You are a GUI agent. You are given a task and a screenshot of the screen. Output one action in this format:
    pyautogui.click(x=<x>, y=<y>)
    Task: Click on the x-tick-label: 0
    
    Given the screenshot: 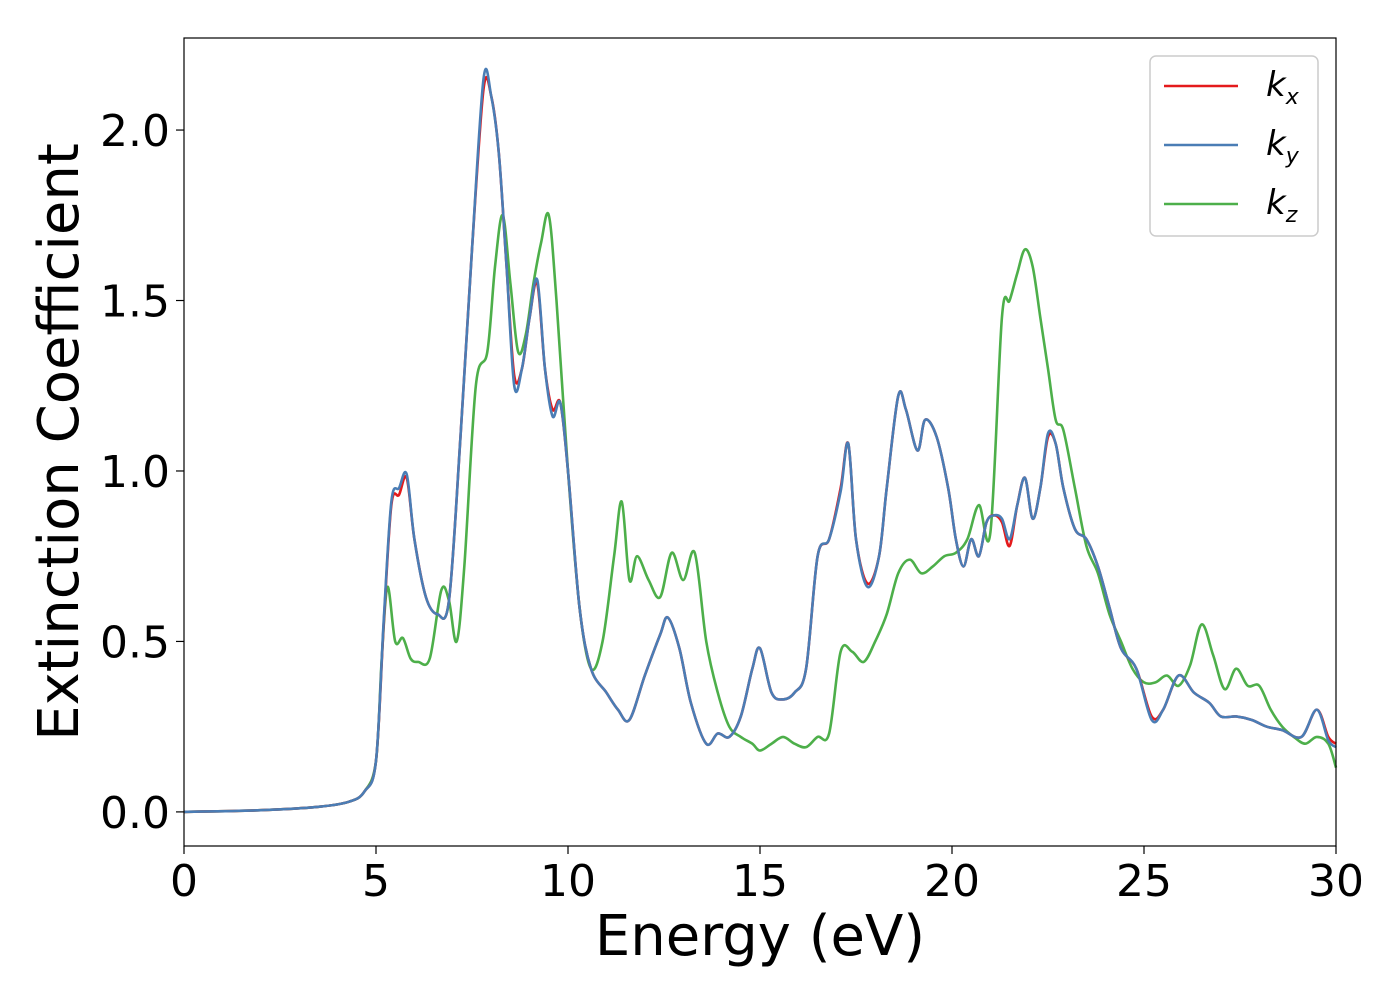 What is the action you would take?
    pyautogui.click(x=184, y=881)
    